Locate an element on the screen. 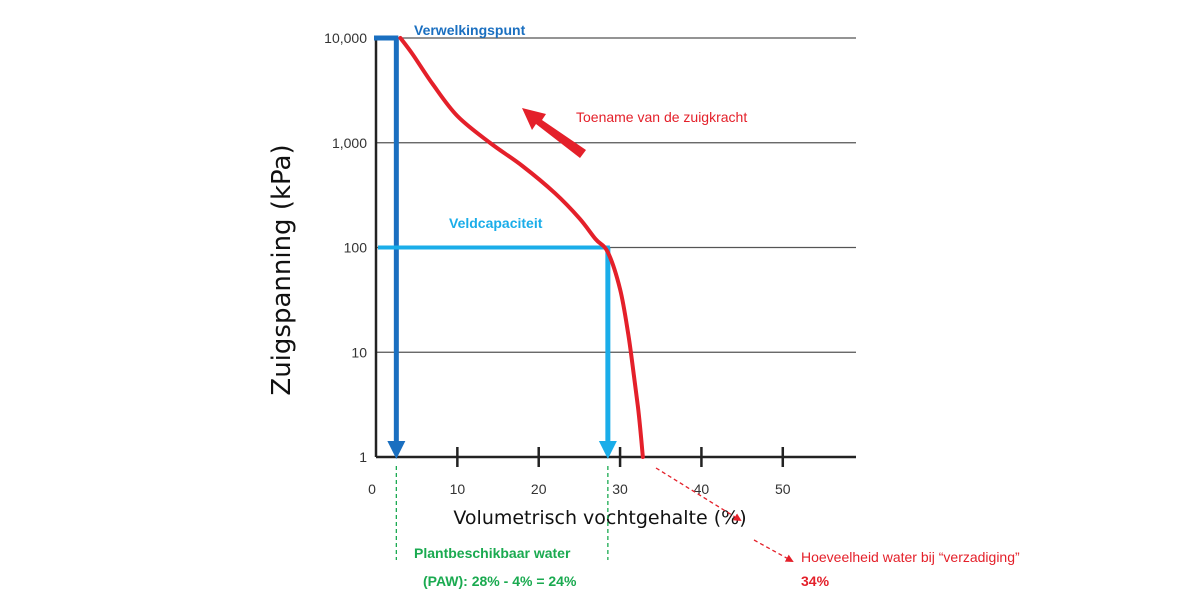 The height and width of the screenshot is (608, 1200). y-tick-label: 100 is located at coordinates (356, 248).